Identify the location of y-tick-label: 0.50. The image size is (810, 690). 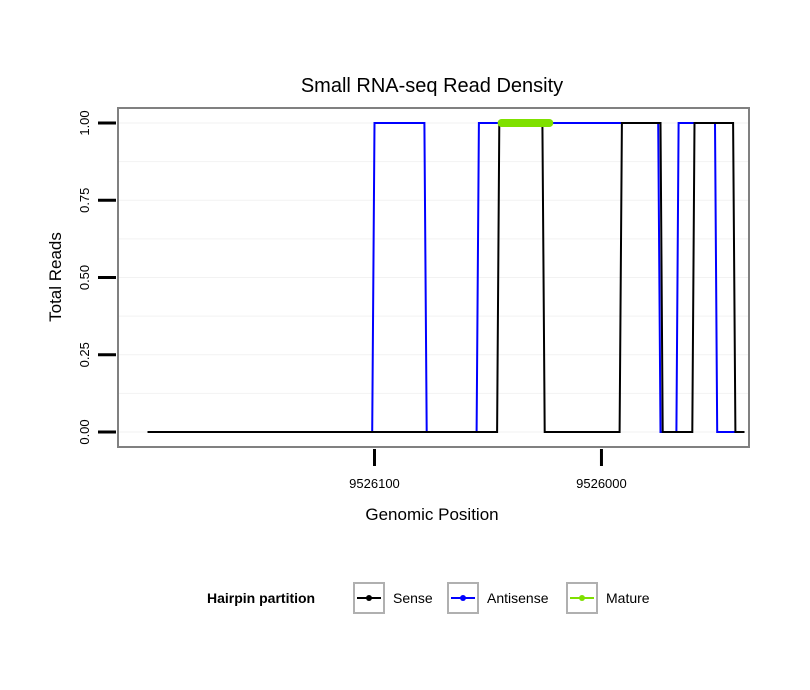
(84, 277).